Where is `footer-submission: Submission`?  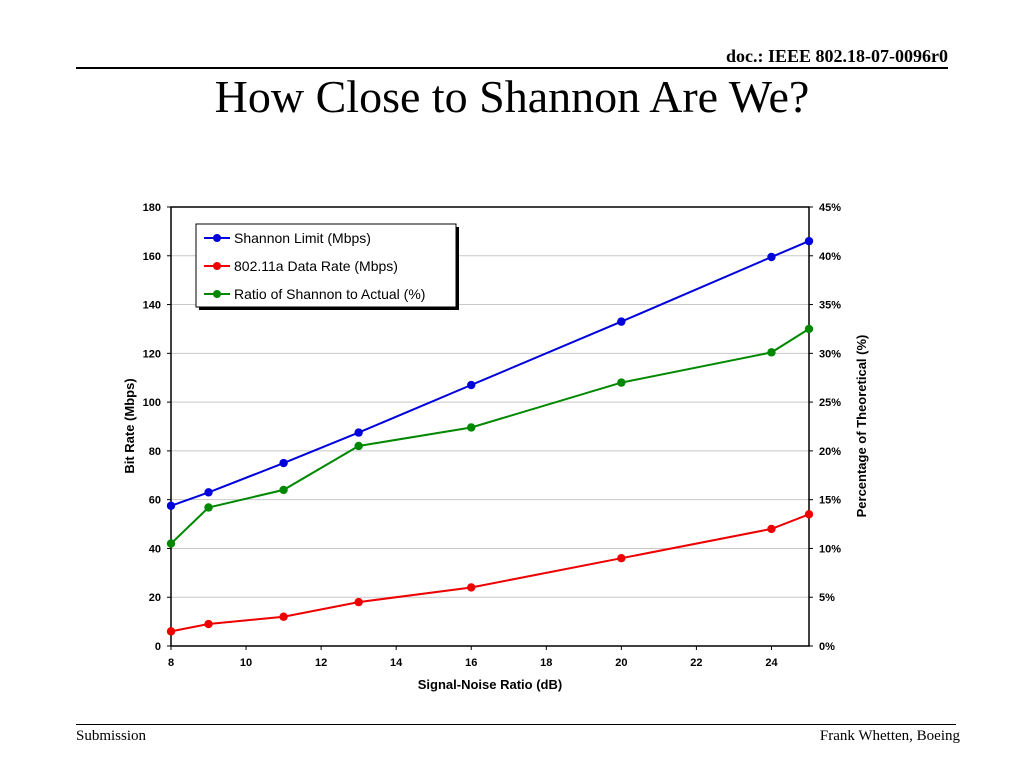 footer-submission: Submission is located at coordinates (111, 736).